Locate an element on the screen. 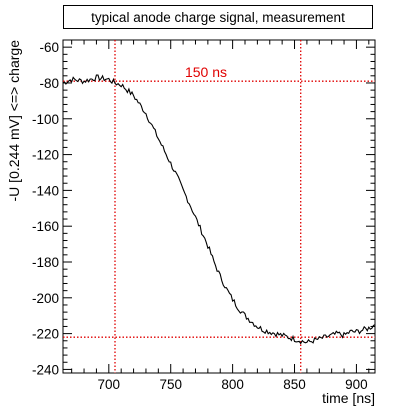 This screenshot has width=415, height=415. x-tick-label: 800 is located at coordinates (232, 384).